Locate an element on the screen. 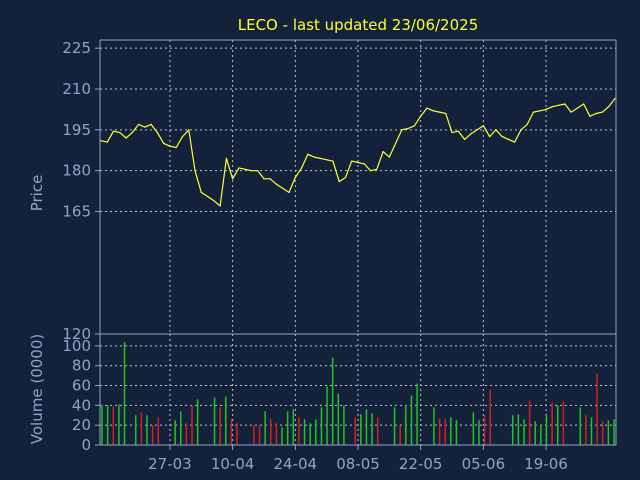 The image size is (640, 480). price-tick-label: 195 is located at coordinates (76, 130).